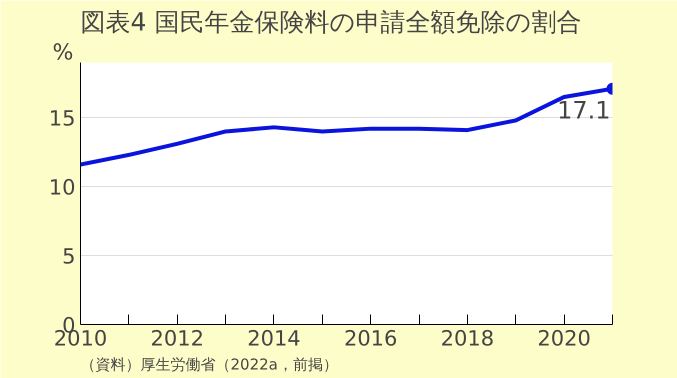  What do you see at coordinates (583, 110) in the screenshot?
I see `data-label: 17.1` at bounding box center [583, 110].